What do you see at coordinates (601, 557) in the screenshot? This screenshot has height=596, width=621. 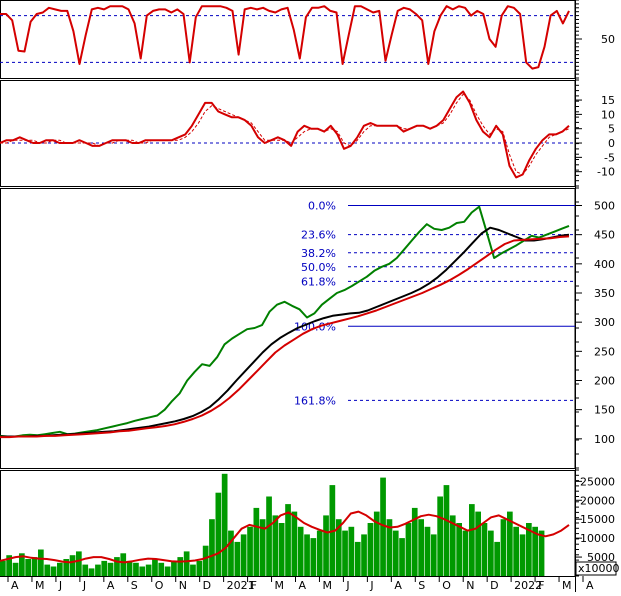 I see `volume-tick-label: 5000` at bounding box center [601, 557].